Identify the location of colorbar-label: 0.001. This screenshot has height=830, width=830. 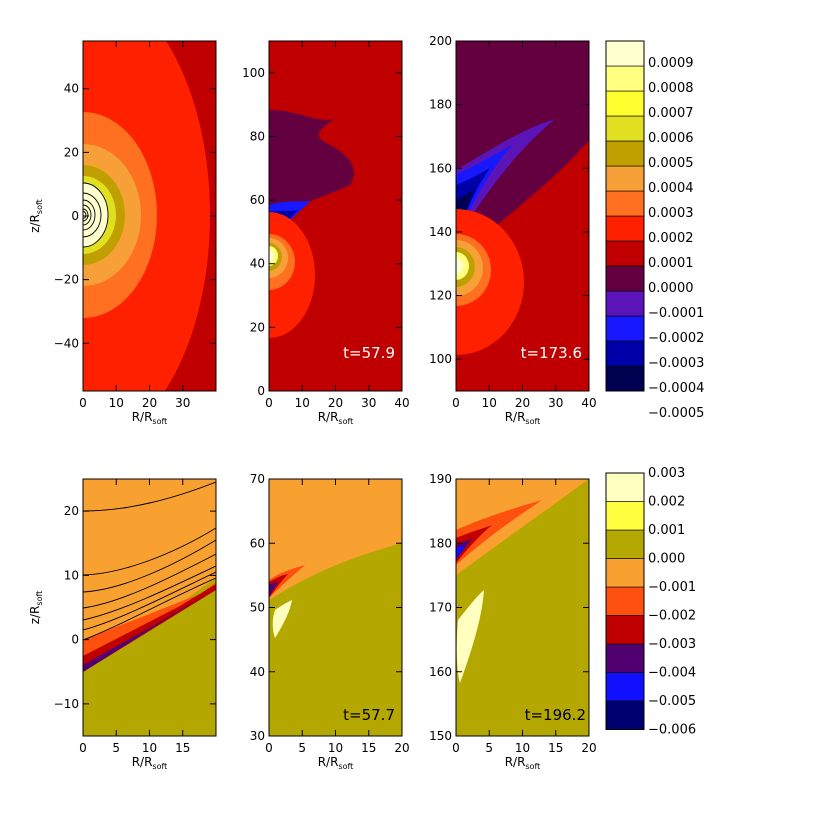
(666, 530).